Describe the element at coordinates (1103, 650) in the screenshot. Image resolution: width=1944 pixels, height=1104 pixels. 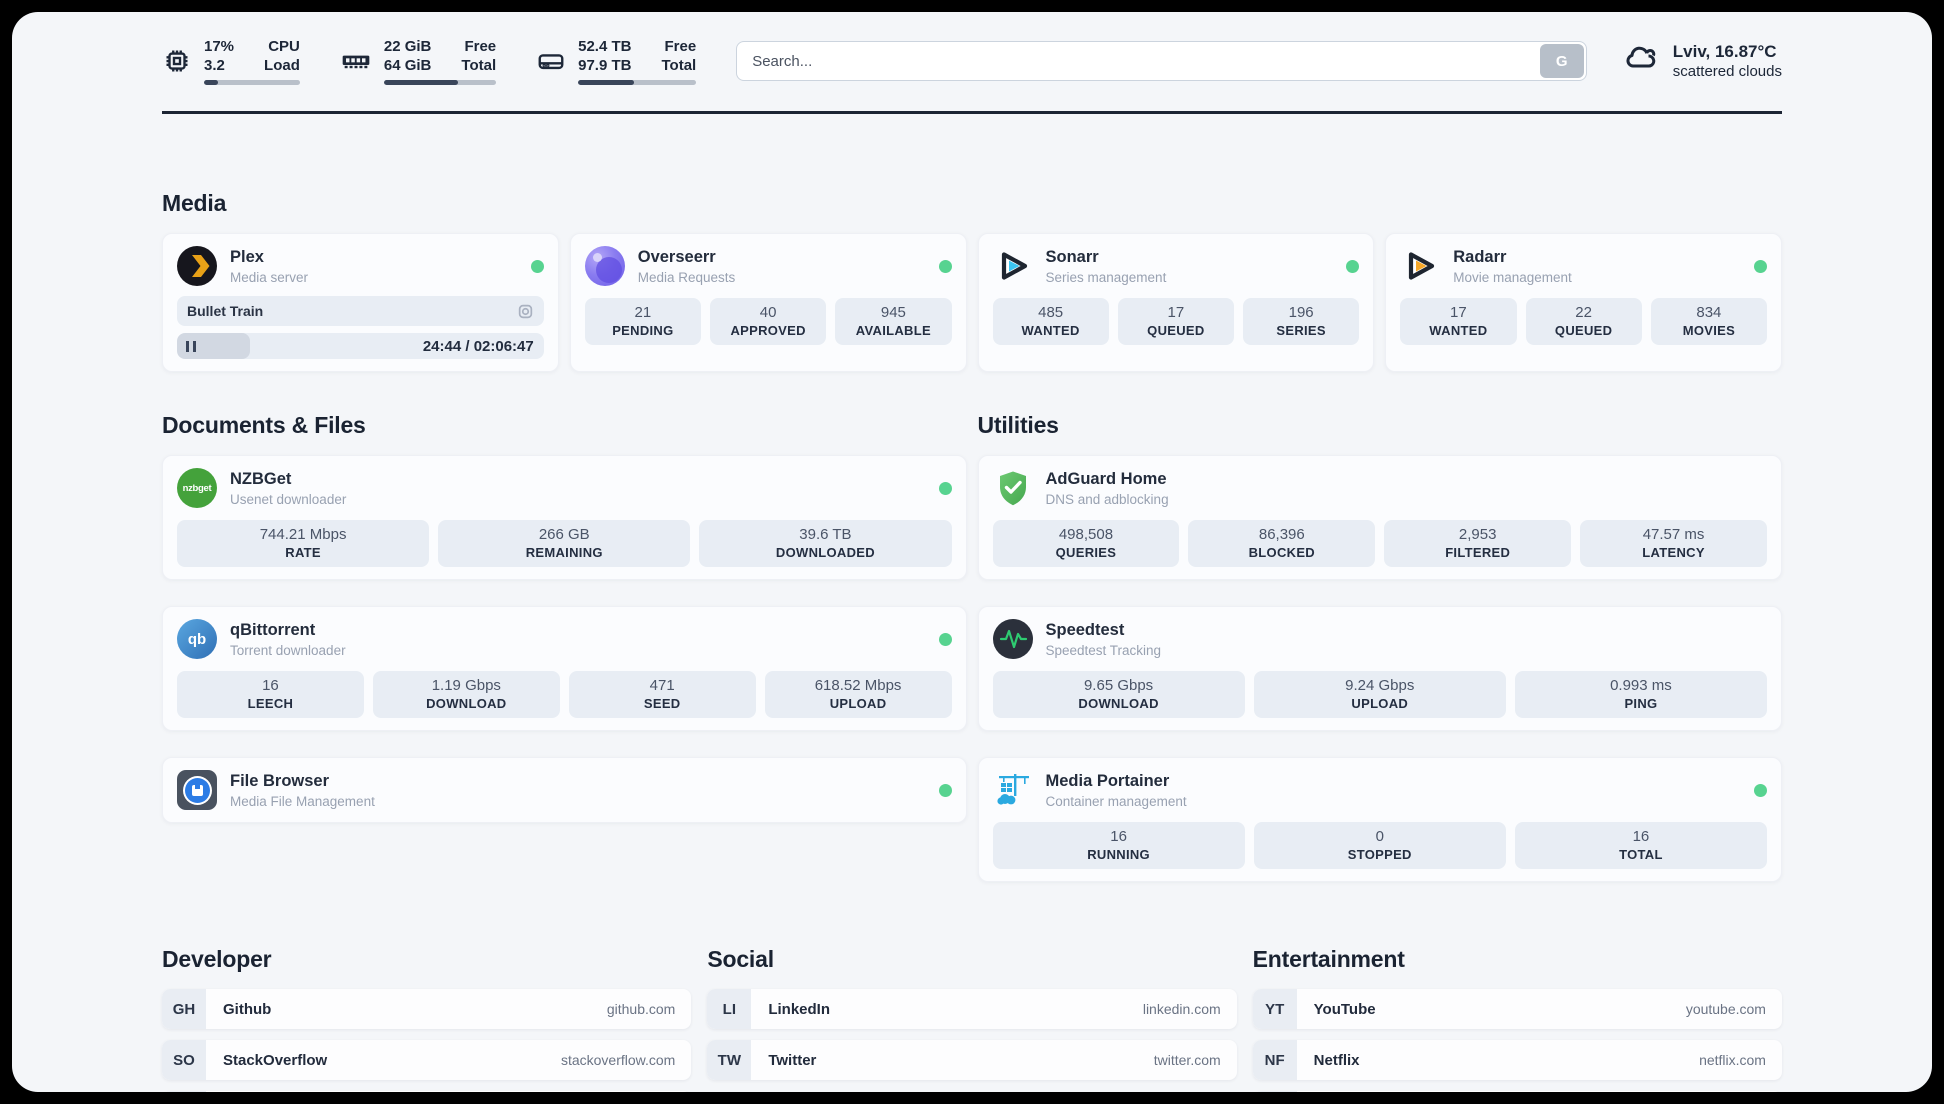
I see `app-description: Speedtest Tracking` at that location.